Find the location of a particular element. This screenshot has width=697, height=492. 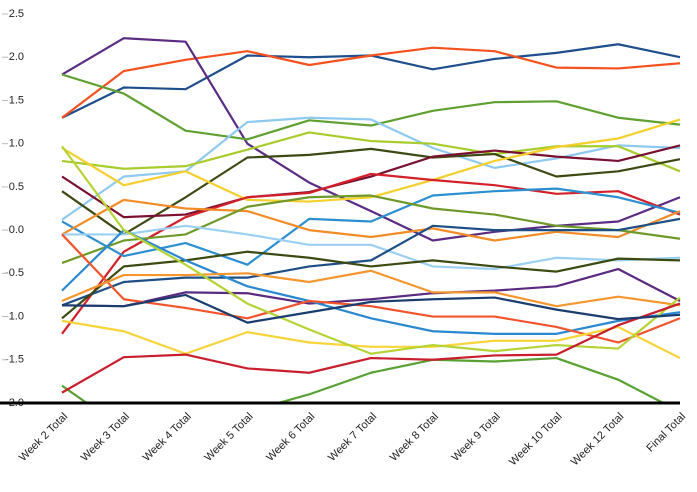

y-tick-label: -0.5 is located at coordinates (14, 273).